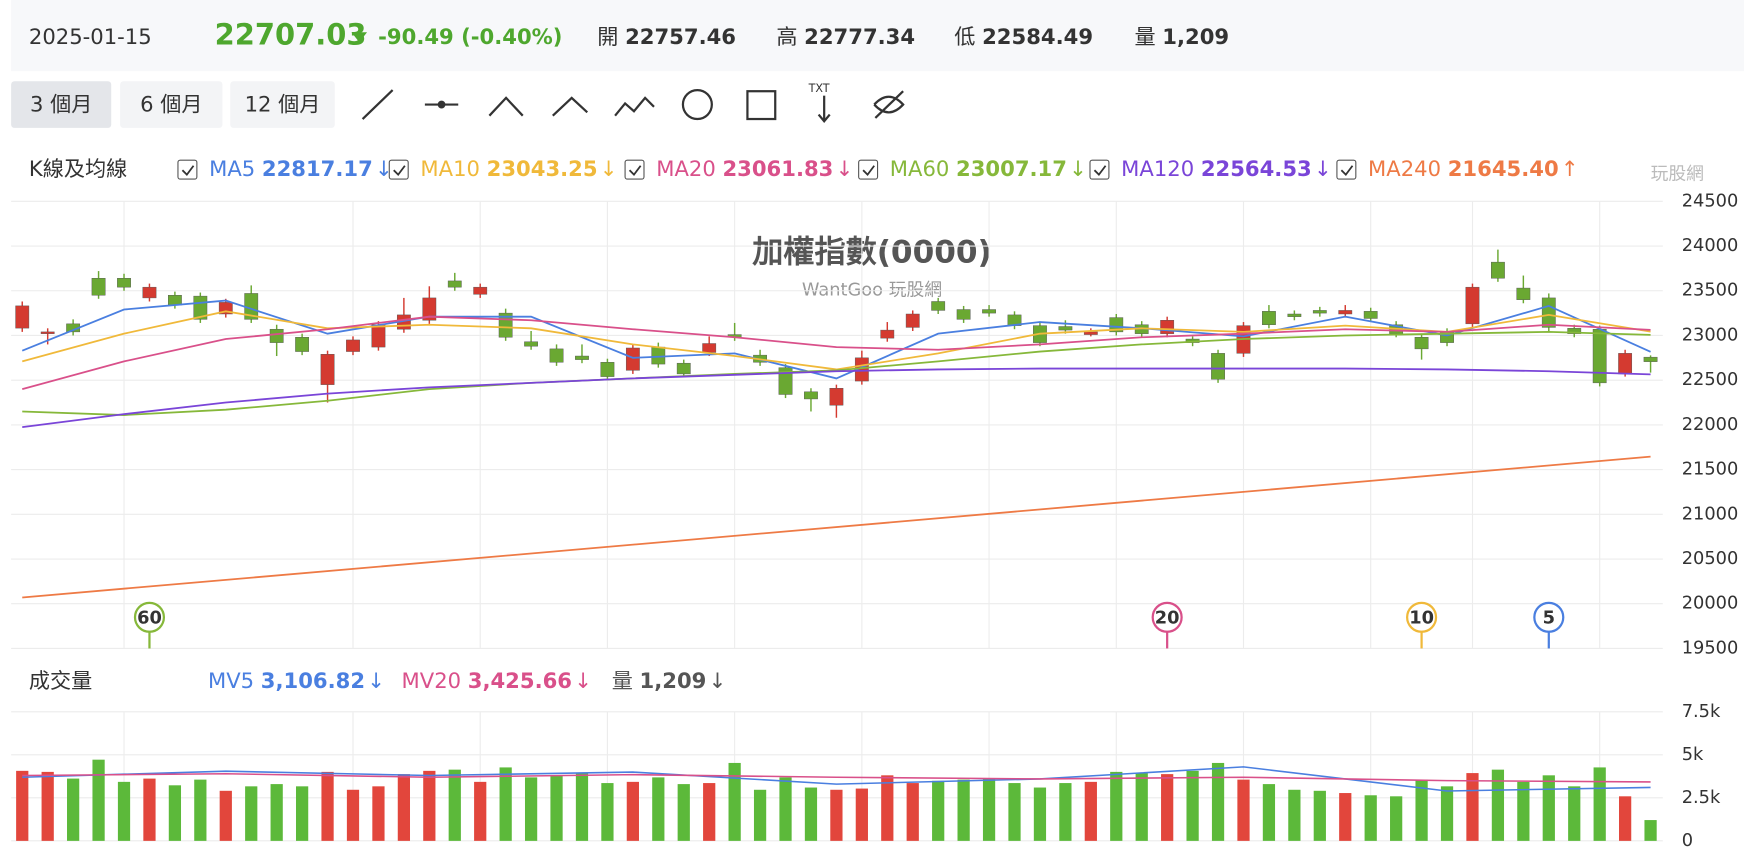 The height and width of the screenshot is (852, 1744). What do you see at coordinates (859, 36) in the screenshot?
I see `stat-value: 22777.34` at bounding box center [859, 36].